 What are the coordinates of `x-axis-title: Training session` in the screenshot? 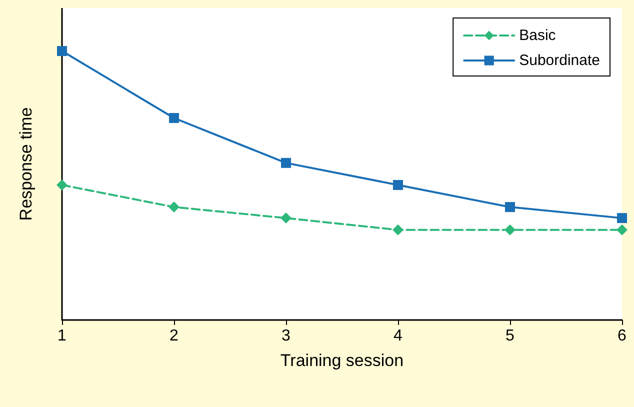 It's located at (342, 360).